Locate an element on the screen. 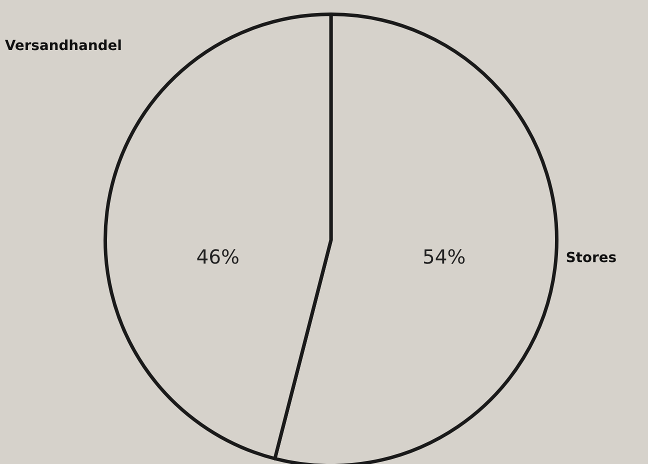 The width and height of the screenshot is (648, 464). slice-label: Versandhandel is located at coordinates (63, 44).